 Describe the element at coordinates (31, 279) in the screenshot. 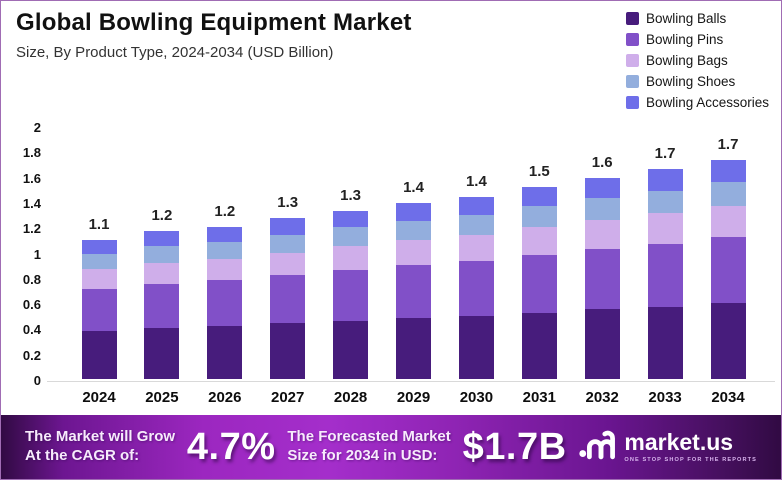

I see `y-tick-label: 0.8` at that location.